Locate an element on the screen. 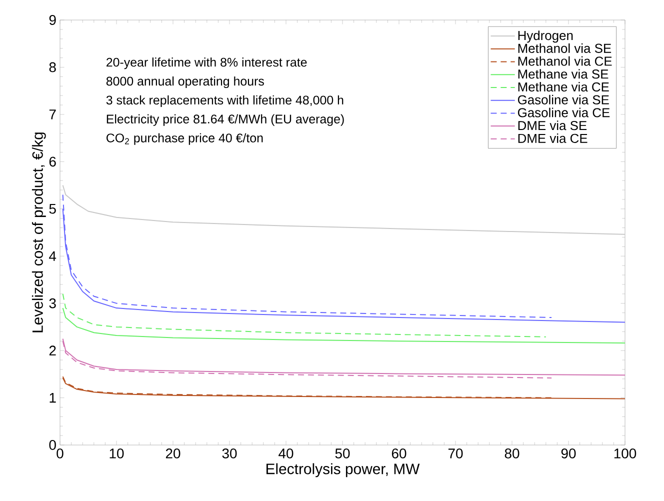 The image size is (664, 501). x-tick-label: 20 is located at coordinates (173, 453).